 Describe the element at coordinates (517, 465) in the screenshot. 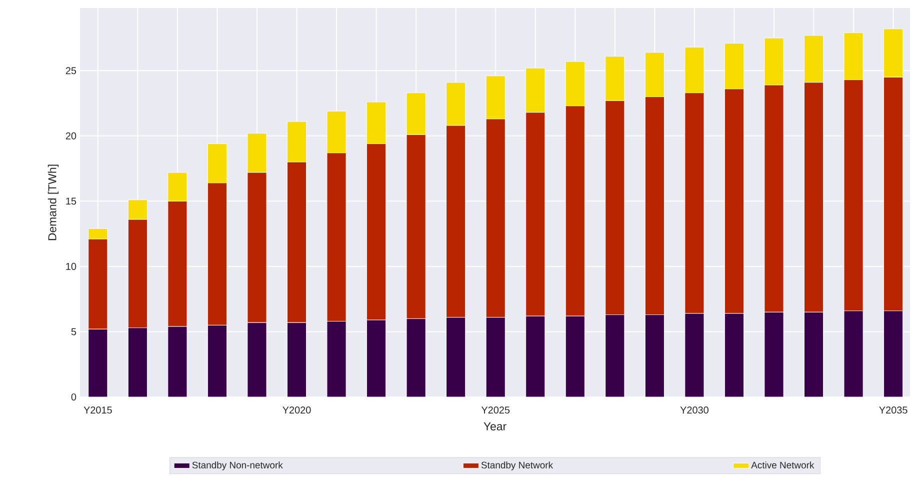

I see `legend-label: Standby Network` at that location.